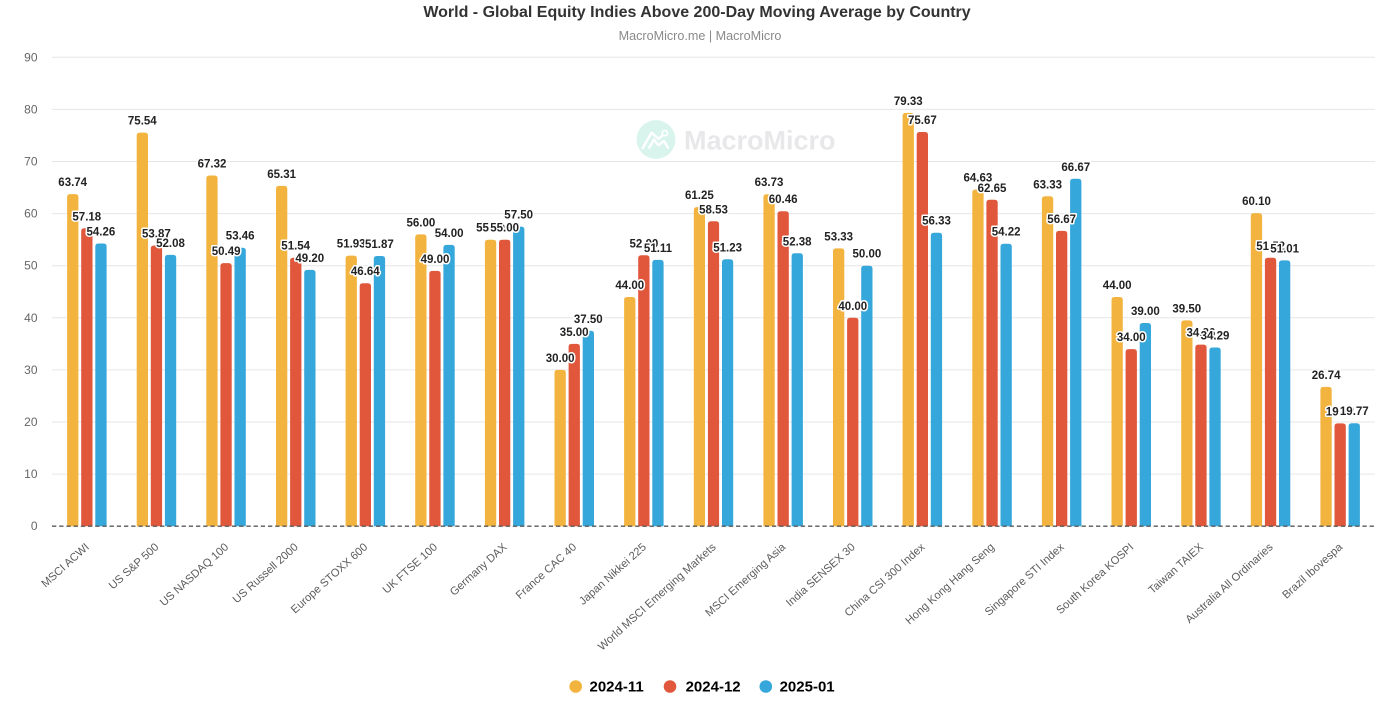 The height and width of the screenshot is (715, 1390). I want to click on svg-text: 90, so click(31, 57).